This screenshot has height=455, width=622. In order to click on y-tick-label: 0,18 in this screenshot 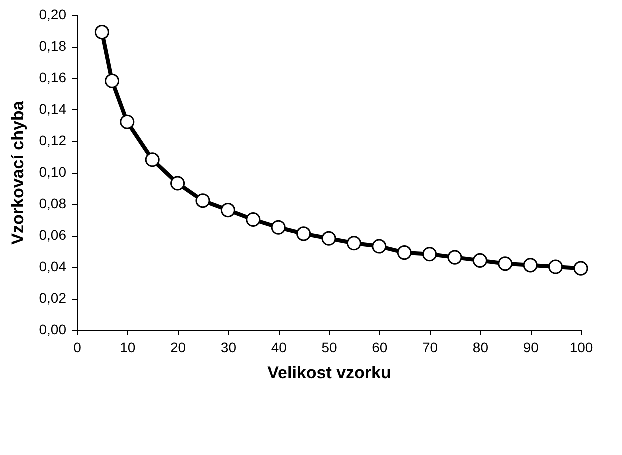, I will do `click(53, 46)`.